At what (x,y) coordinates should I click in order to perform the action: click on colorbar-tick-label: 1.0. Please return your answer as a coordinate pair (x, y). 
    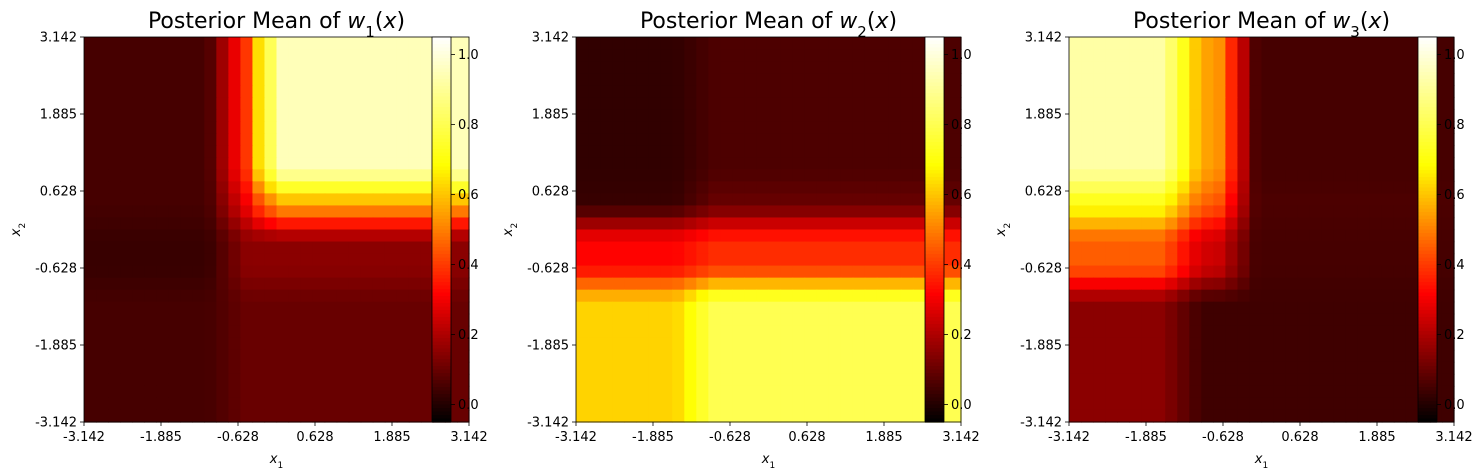
    Looking at the image, I should click on (468, 55).